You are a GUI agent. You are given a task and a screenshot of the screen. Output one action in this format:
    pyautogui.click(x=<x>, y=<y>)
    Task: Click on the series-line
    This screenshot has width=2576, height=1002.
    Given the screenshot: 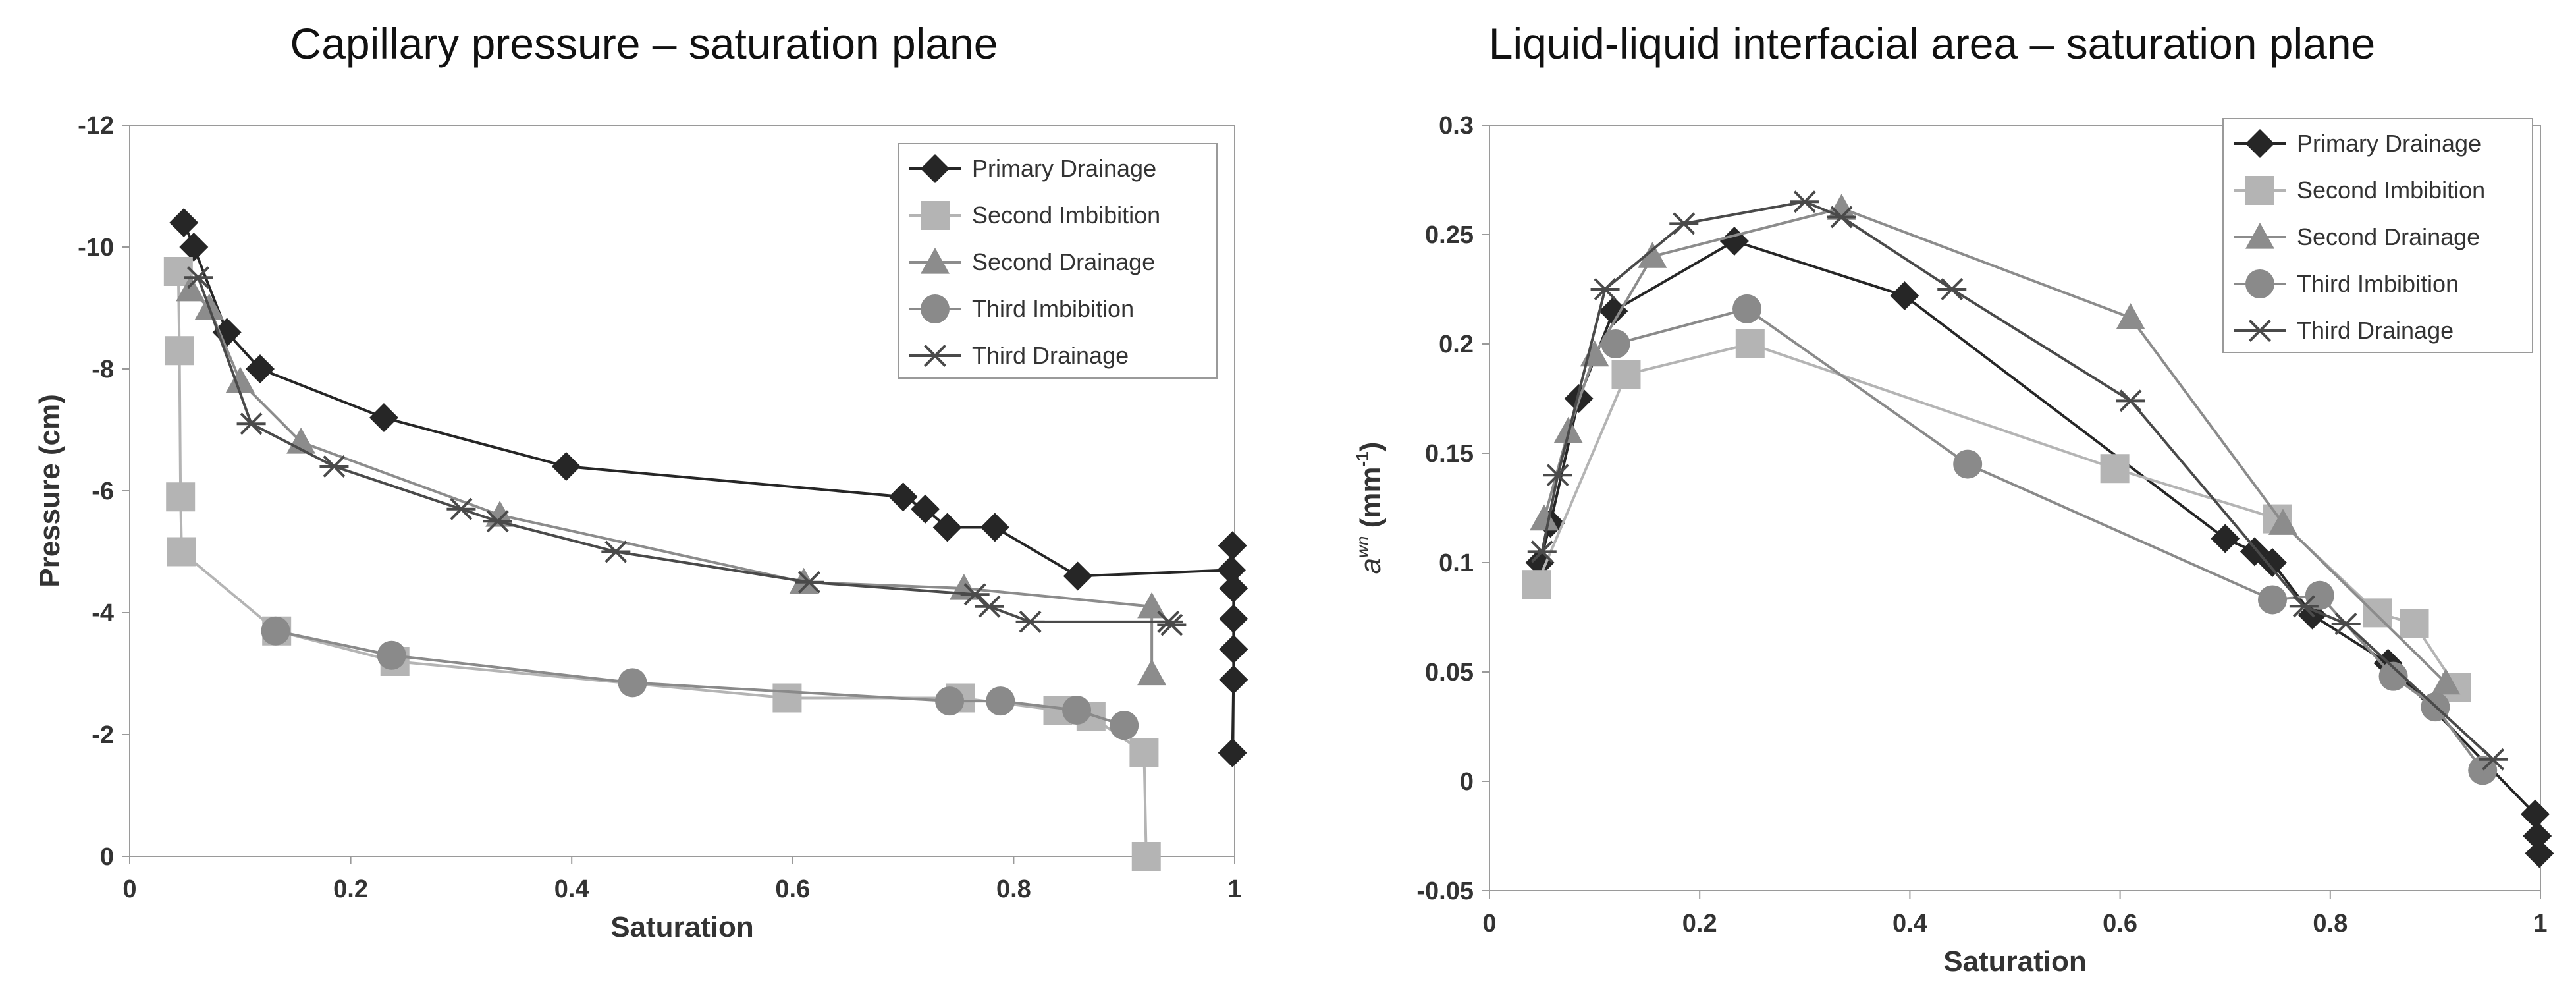 What is the action you would take?
    pyautogui.click(x=1996, y=515)
    